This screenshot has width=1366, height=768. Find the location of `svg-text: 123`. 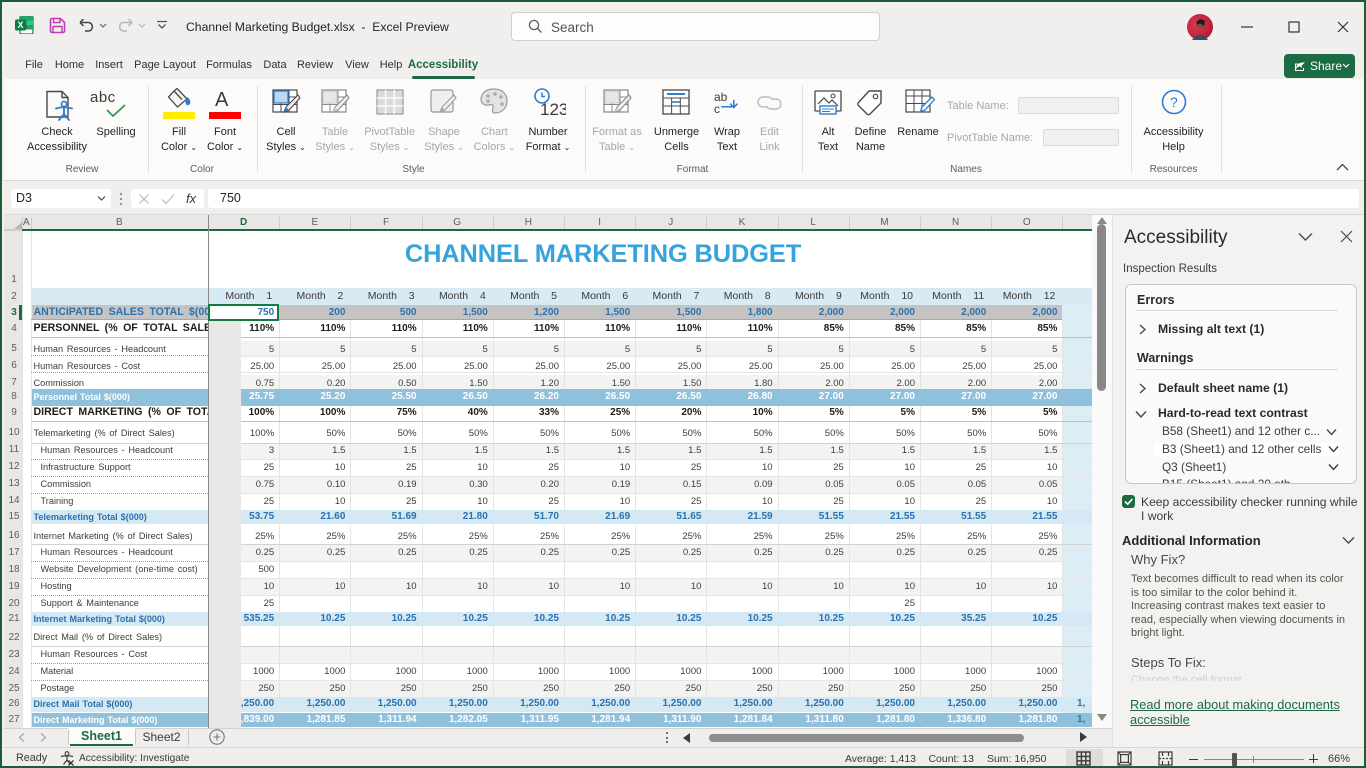

svg-text: 123 is located at coordinates (553, 109).